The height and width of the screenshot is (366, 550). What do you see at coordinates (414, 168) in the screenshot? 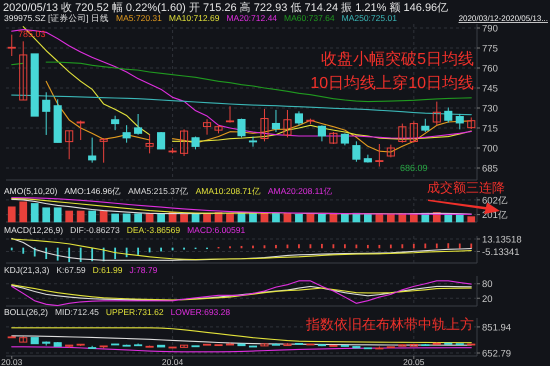
I see `annotation: 686.09` at bounding box center [414, 168].